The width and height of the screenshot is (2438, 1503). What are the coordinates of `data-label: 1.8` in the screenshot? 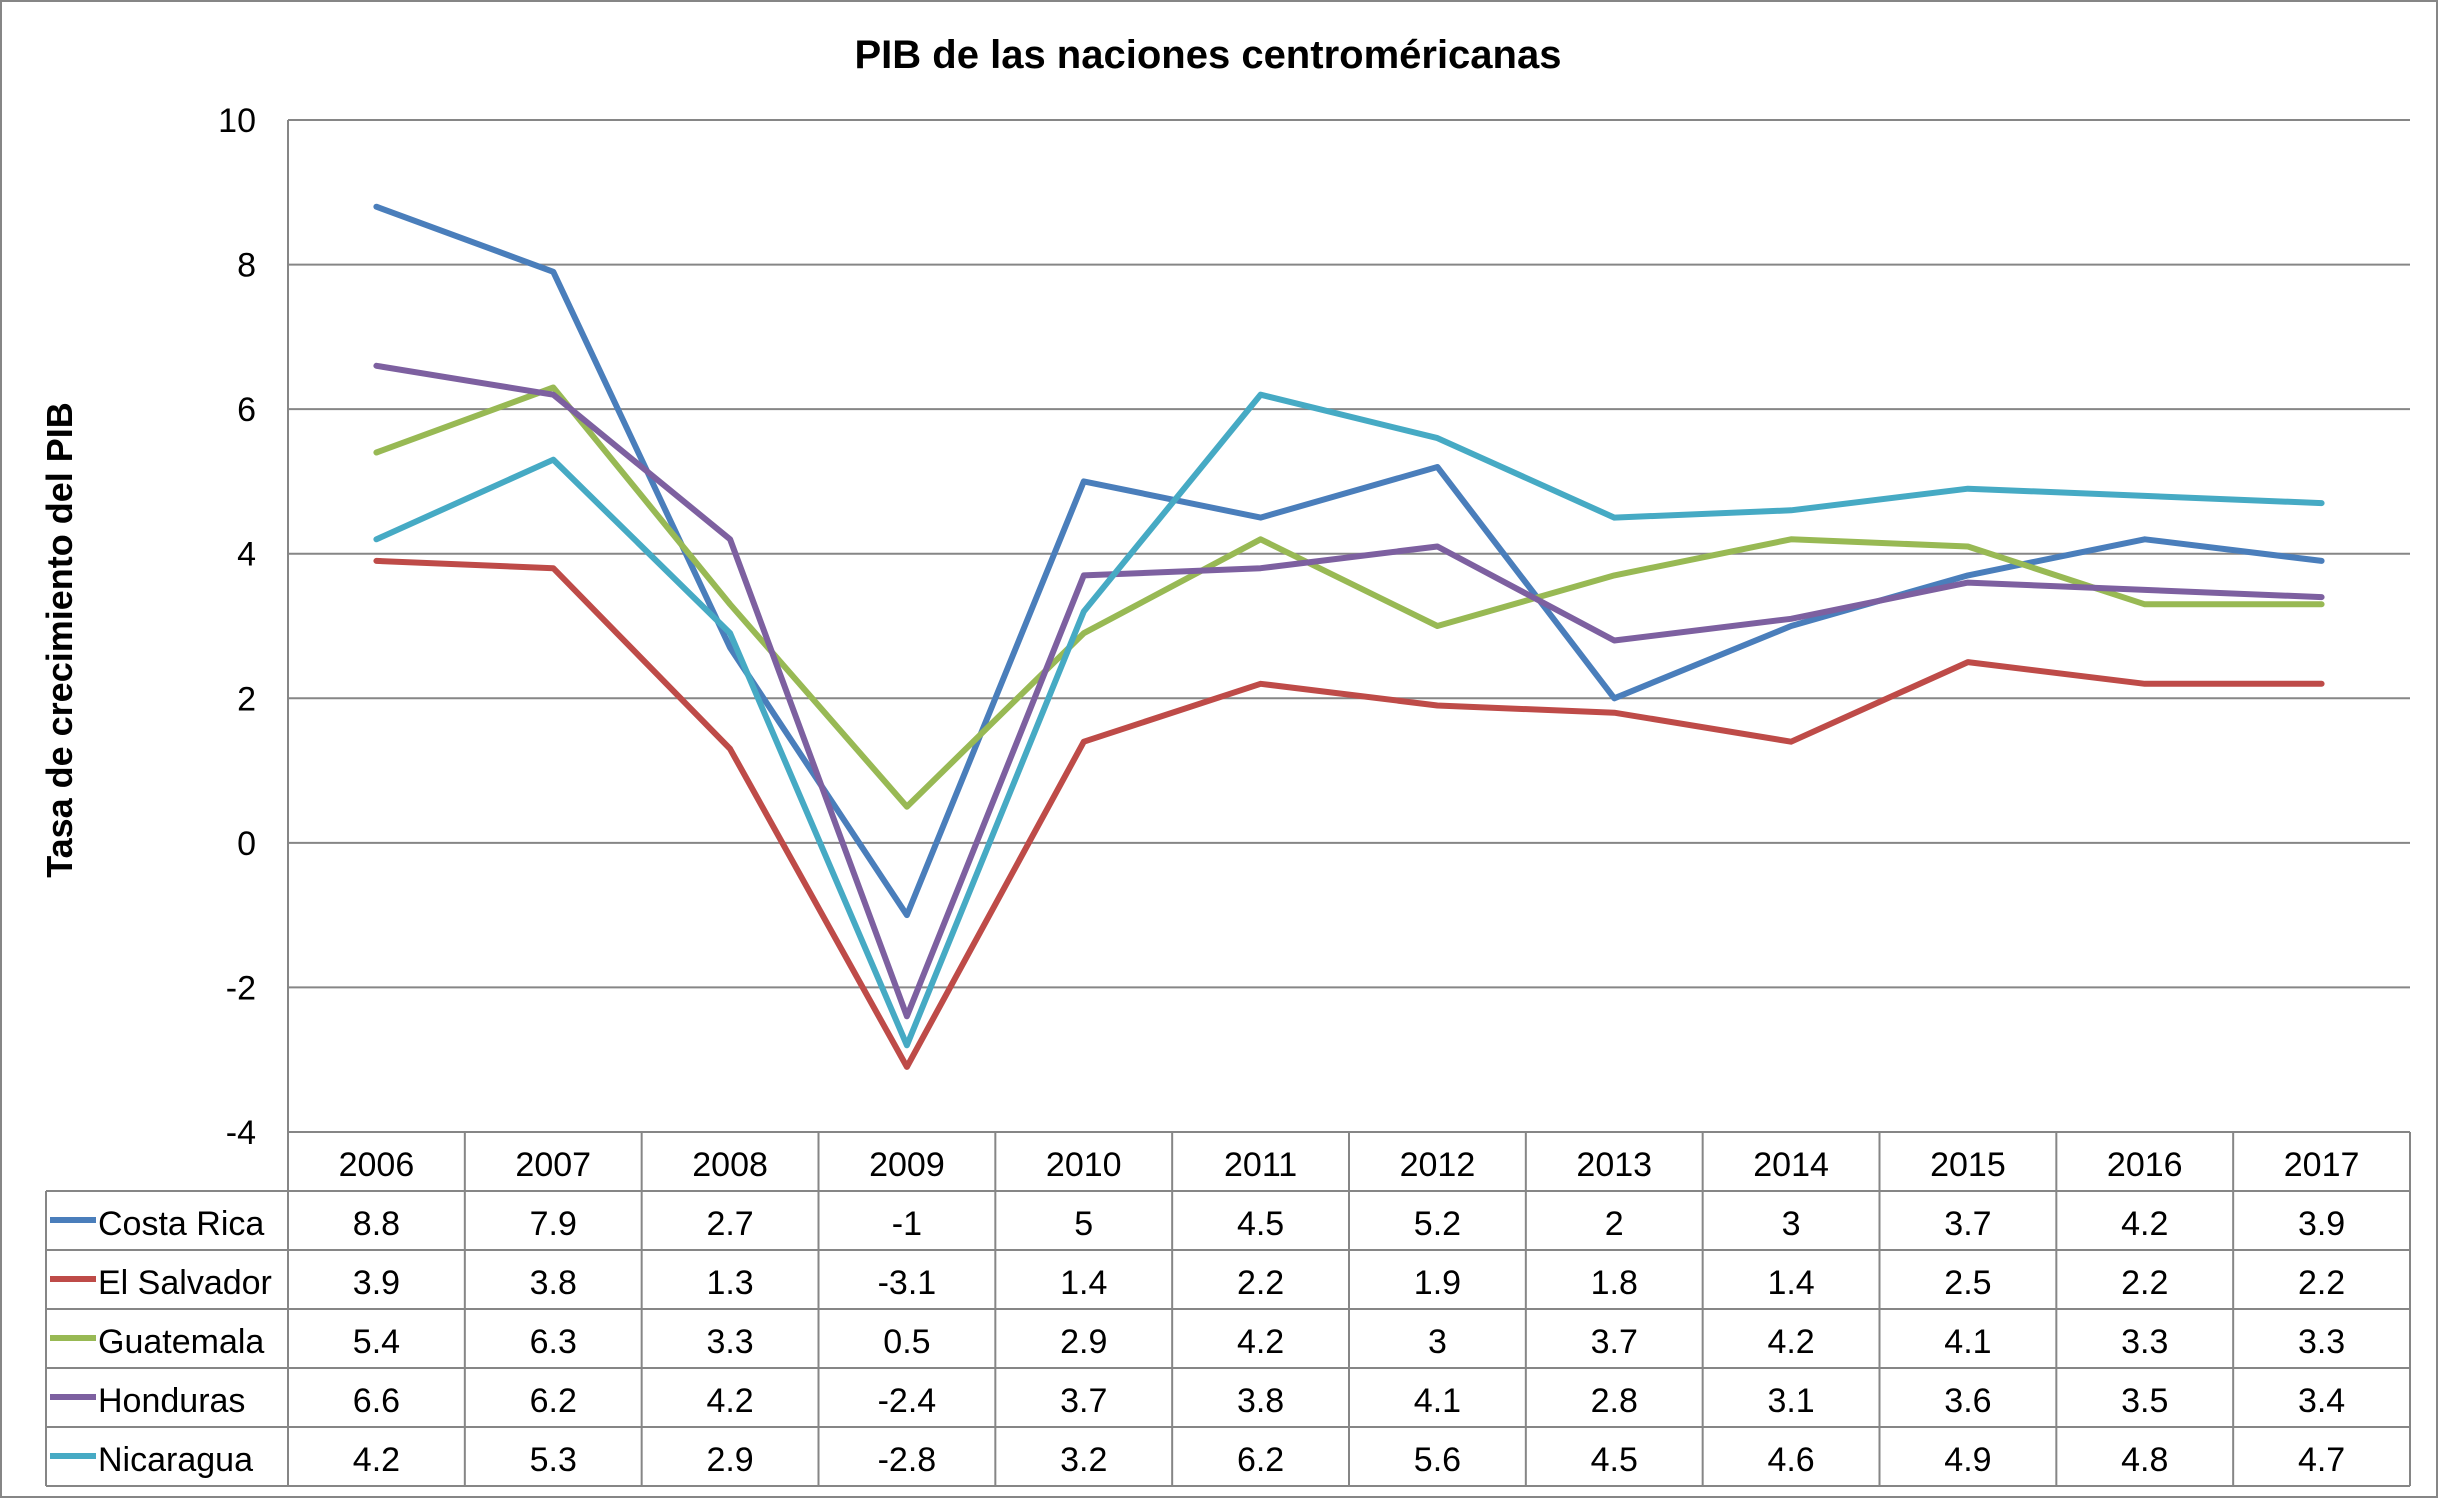 It's located at (1614, 1283).